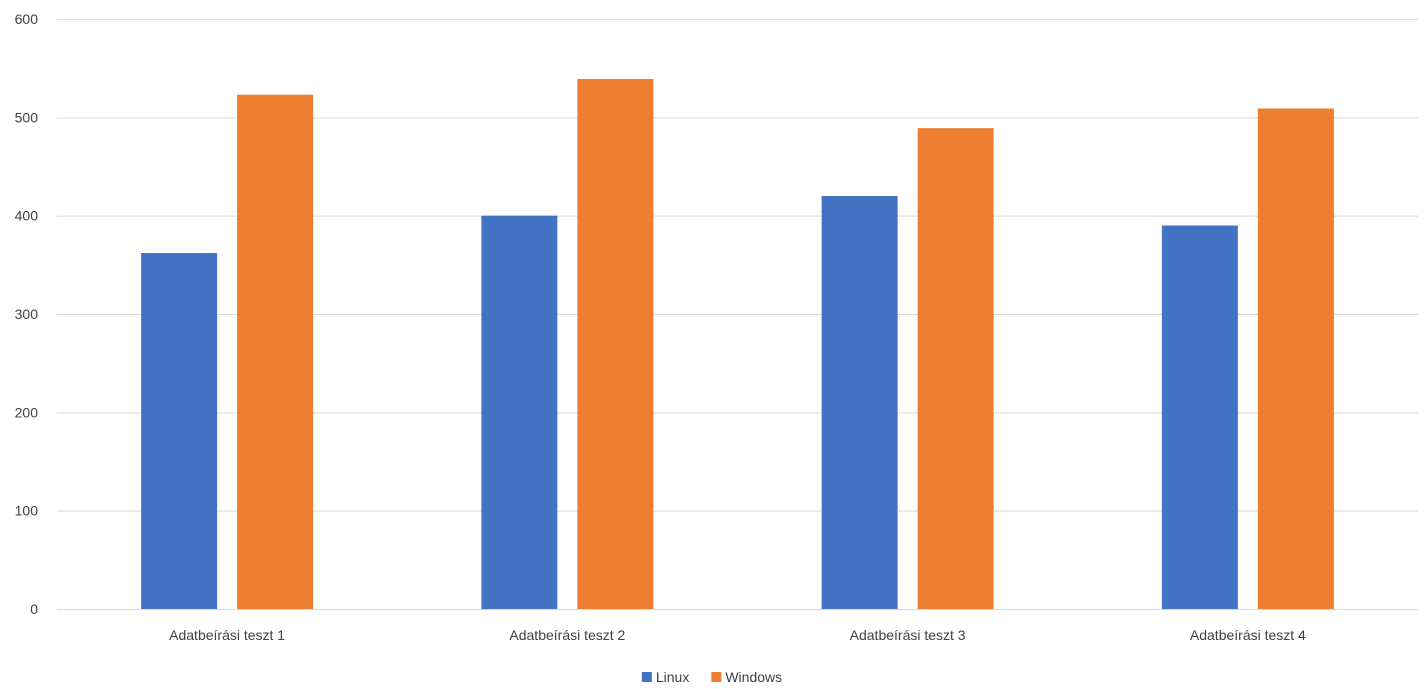 The image size is (1424, 689). Describe the element at coordinates (646, 677) in the screenshot. I see `legend-swatch-linux` at that location.